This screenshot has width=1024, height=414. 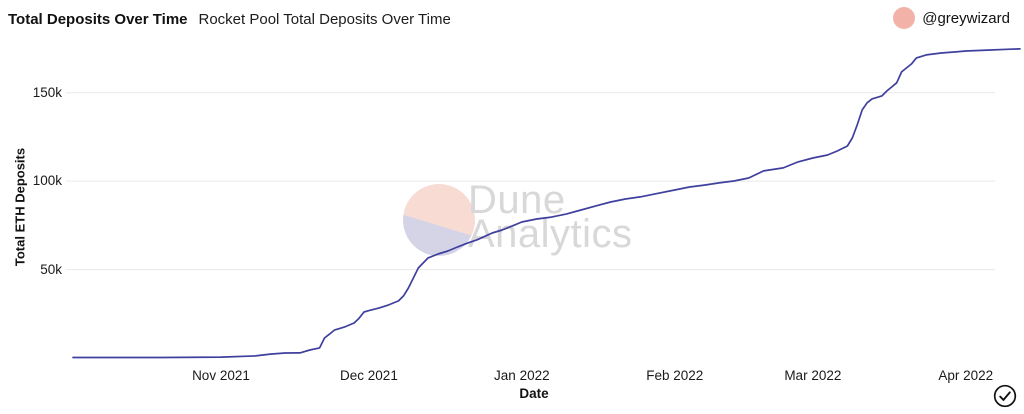 I want to click on y-tick-label: 50k, so click(x=51, y=269).